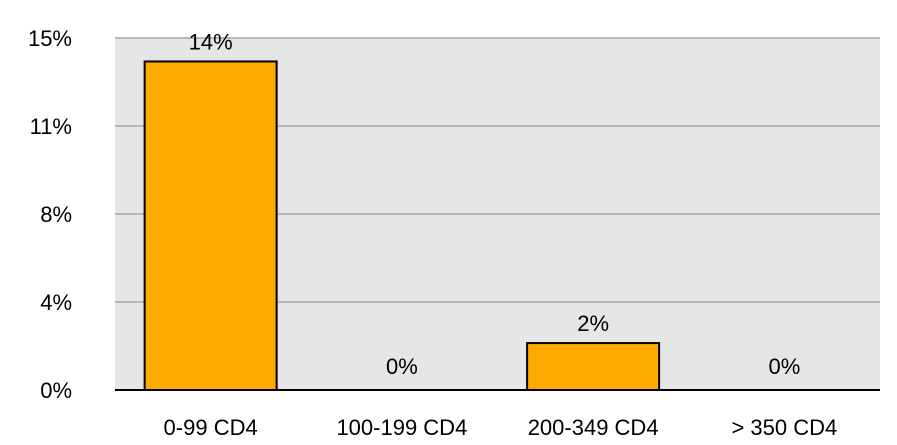 This screenshot has width=897, height=445. I want to click on y-axis-tick-labels: 0% 4% 8% 11% 15%, so click(50, 214).